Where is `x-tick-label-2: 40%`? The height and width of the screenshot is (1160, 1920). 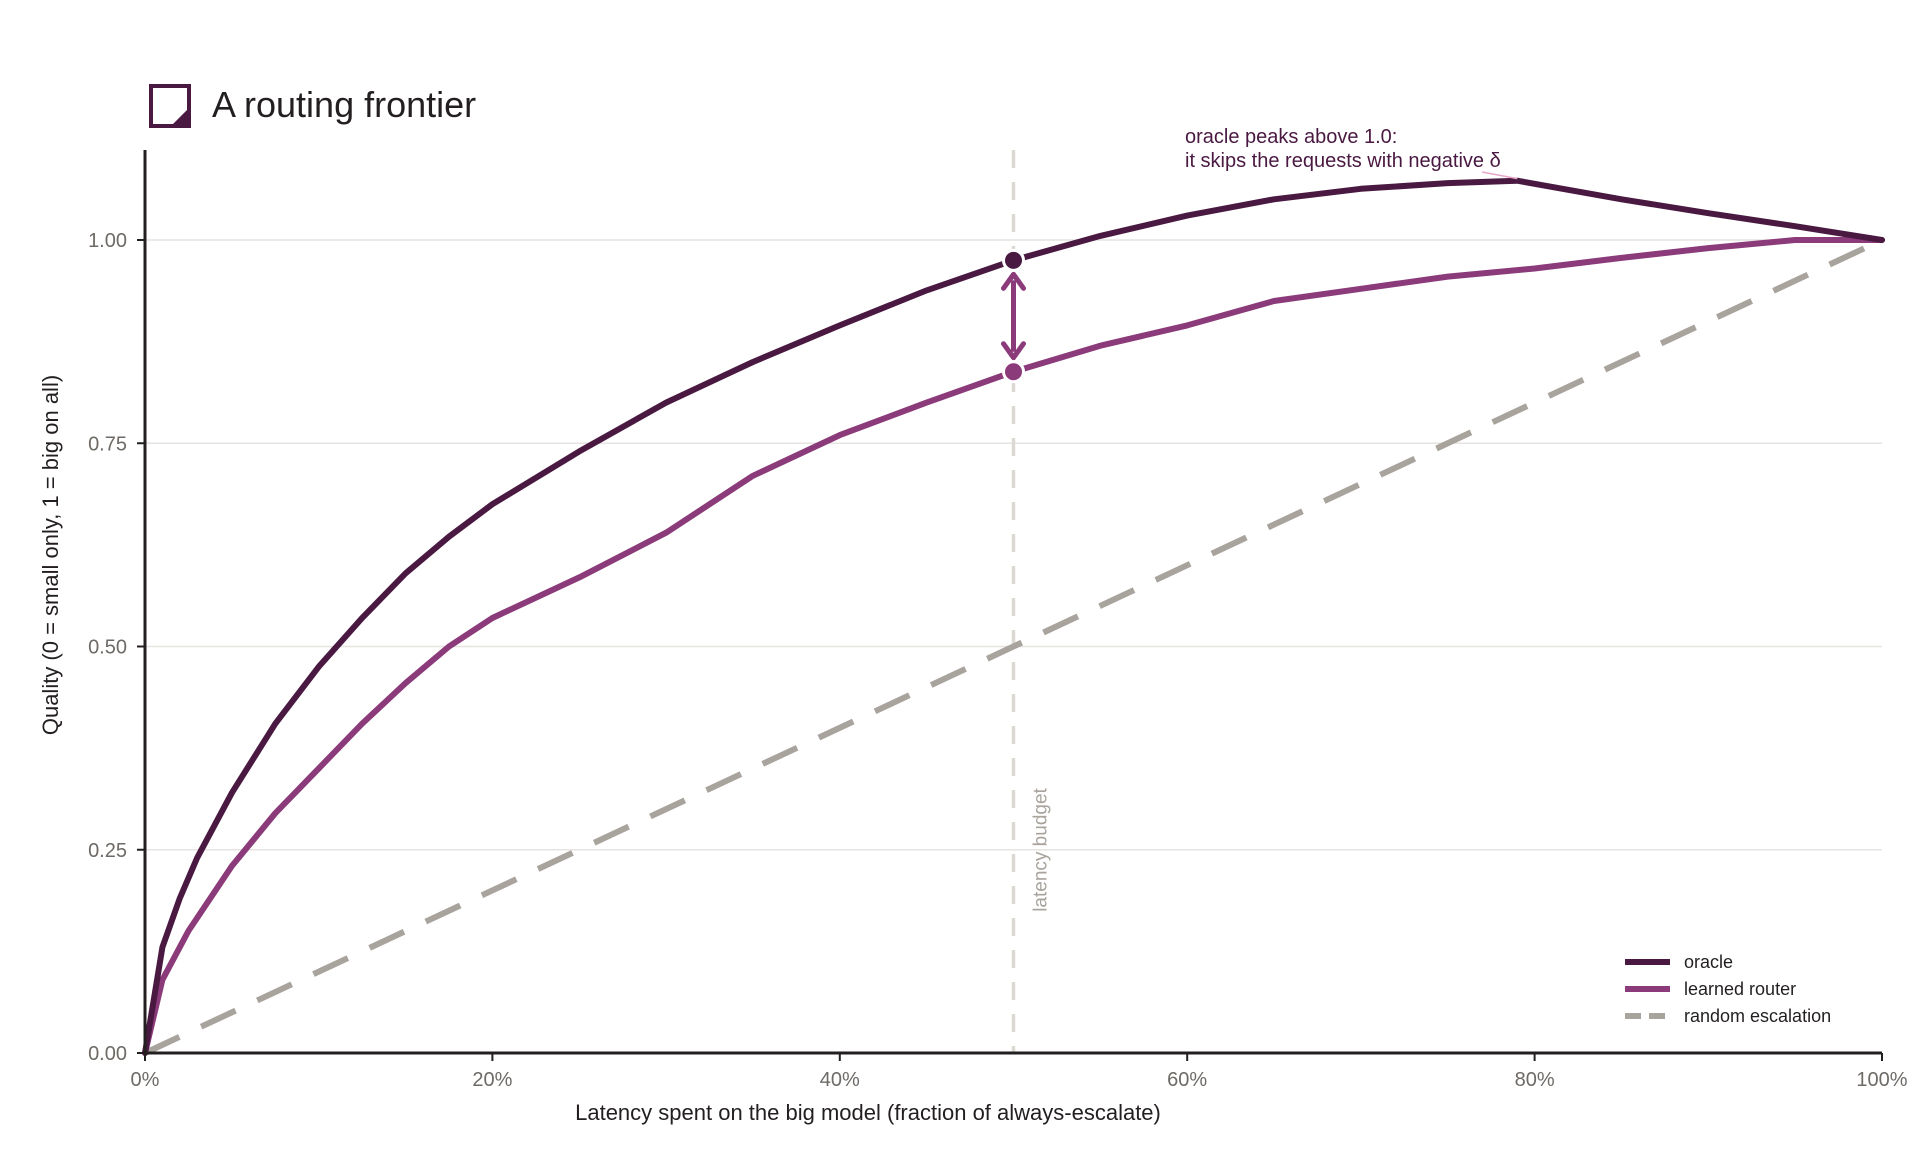 x-tick-label-2: 40% is located at coordinates (840, 1080).